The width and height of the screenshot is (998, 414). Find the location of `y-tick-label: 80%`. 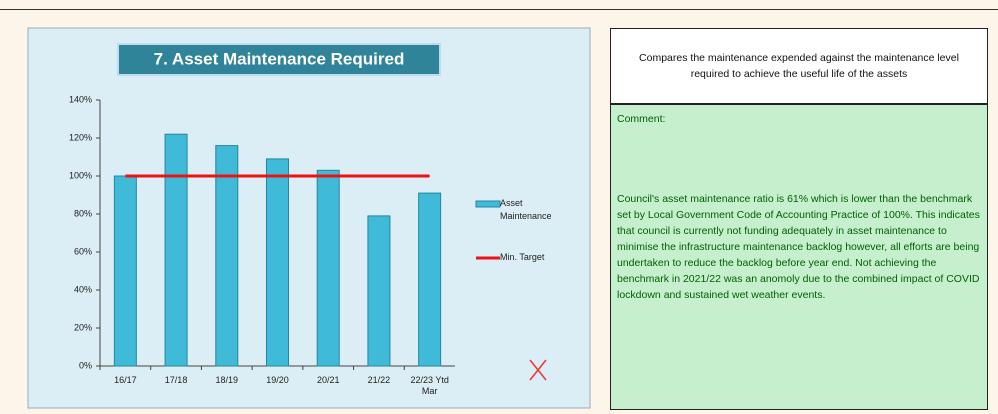

y-tick-label: 80% is located at coordinates (83, 213).